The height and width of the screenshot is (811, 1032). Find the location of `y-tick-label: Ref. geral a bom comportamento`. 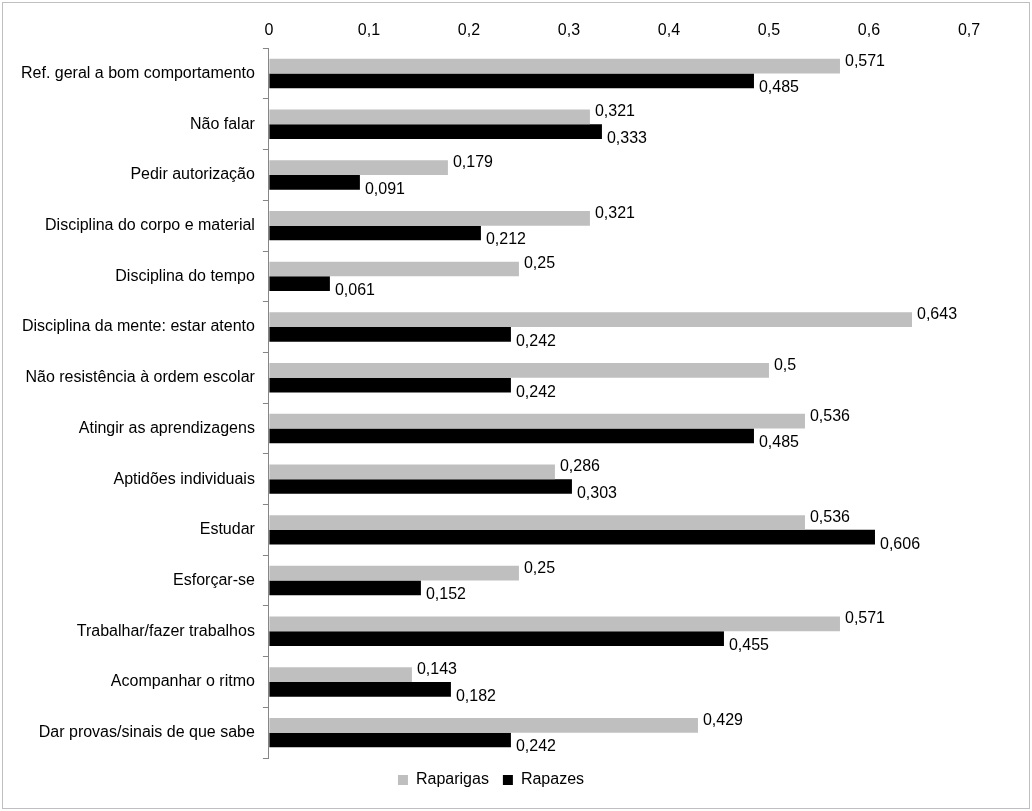

y-tick-label: Ref. geral a bom comportamento is located at coordinates (138, 72).